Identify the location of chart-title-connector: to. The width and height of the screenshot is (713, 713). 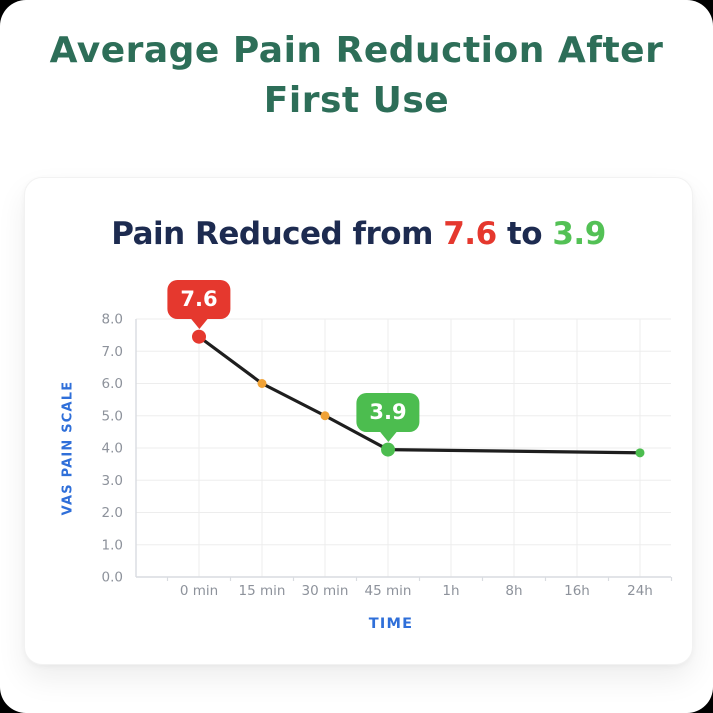
(524, 234).